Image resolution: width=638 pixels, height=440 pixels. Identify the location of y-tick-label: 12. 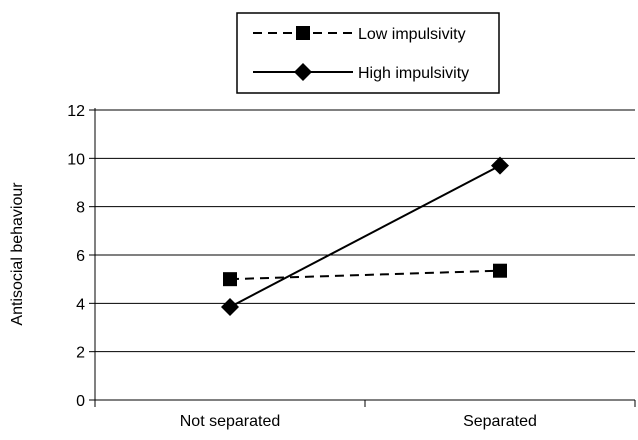
(76, 111).